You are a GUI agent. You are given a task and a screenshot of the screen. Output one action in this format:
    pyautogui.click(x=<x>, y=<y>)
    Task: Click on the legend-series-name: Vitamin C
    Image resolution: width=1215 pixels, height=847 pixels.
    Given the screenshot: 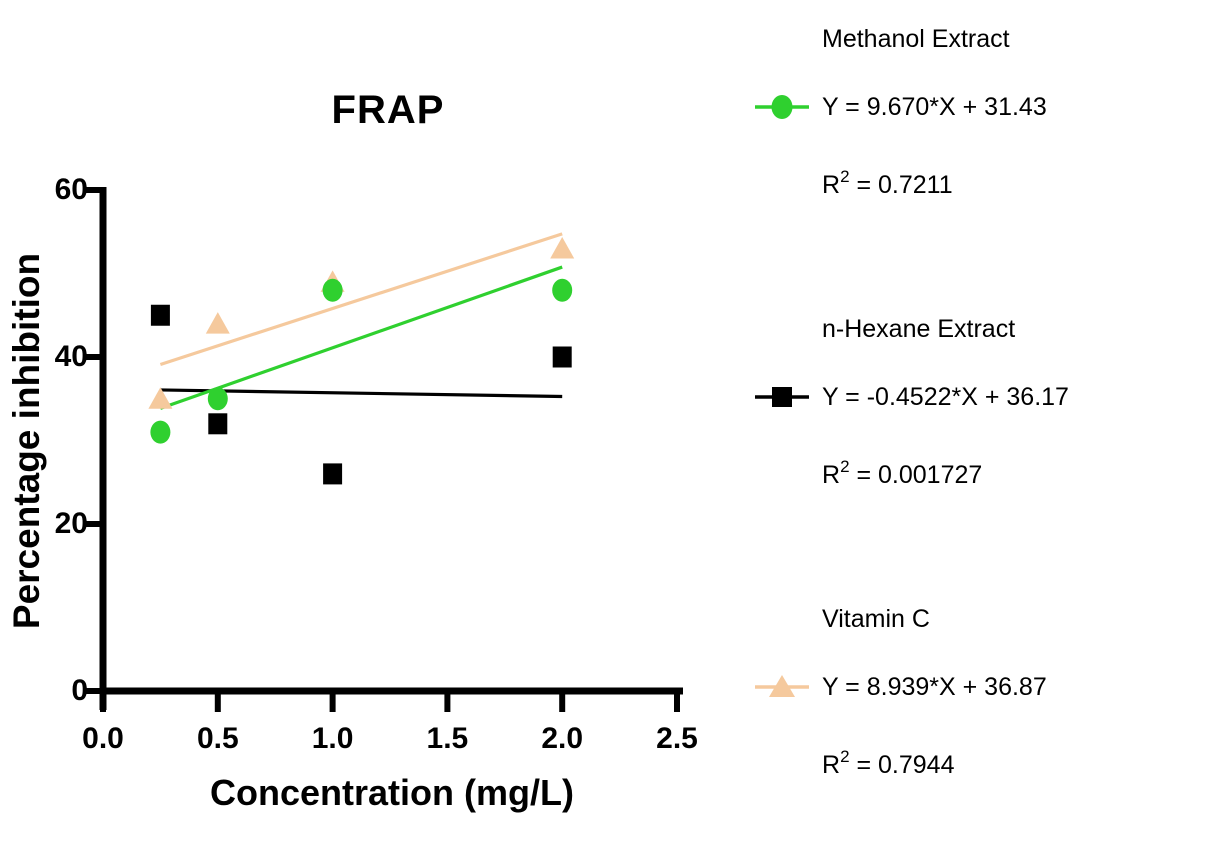 What is the action you would take?
    pyautogui.click(x=876, y=619)
    